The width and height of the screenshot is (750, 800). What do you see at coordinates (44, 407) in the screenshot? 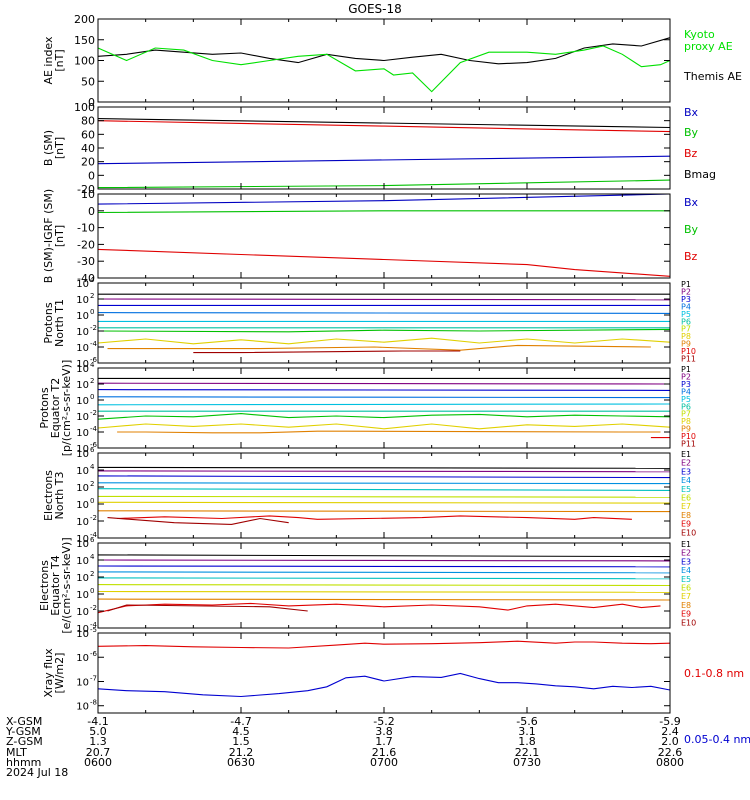
I see `y-axis-label: Protons` at bounding box center [44, 407].